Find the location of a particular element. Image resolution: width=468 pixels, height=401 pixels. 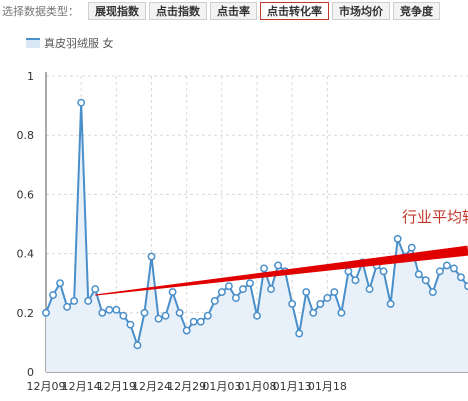

chart-legend: 真皮羽绒服 女 is located at coordinates (70, 43).